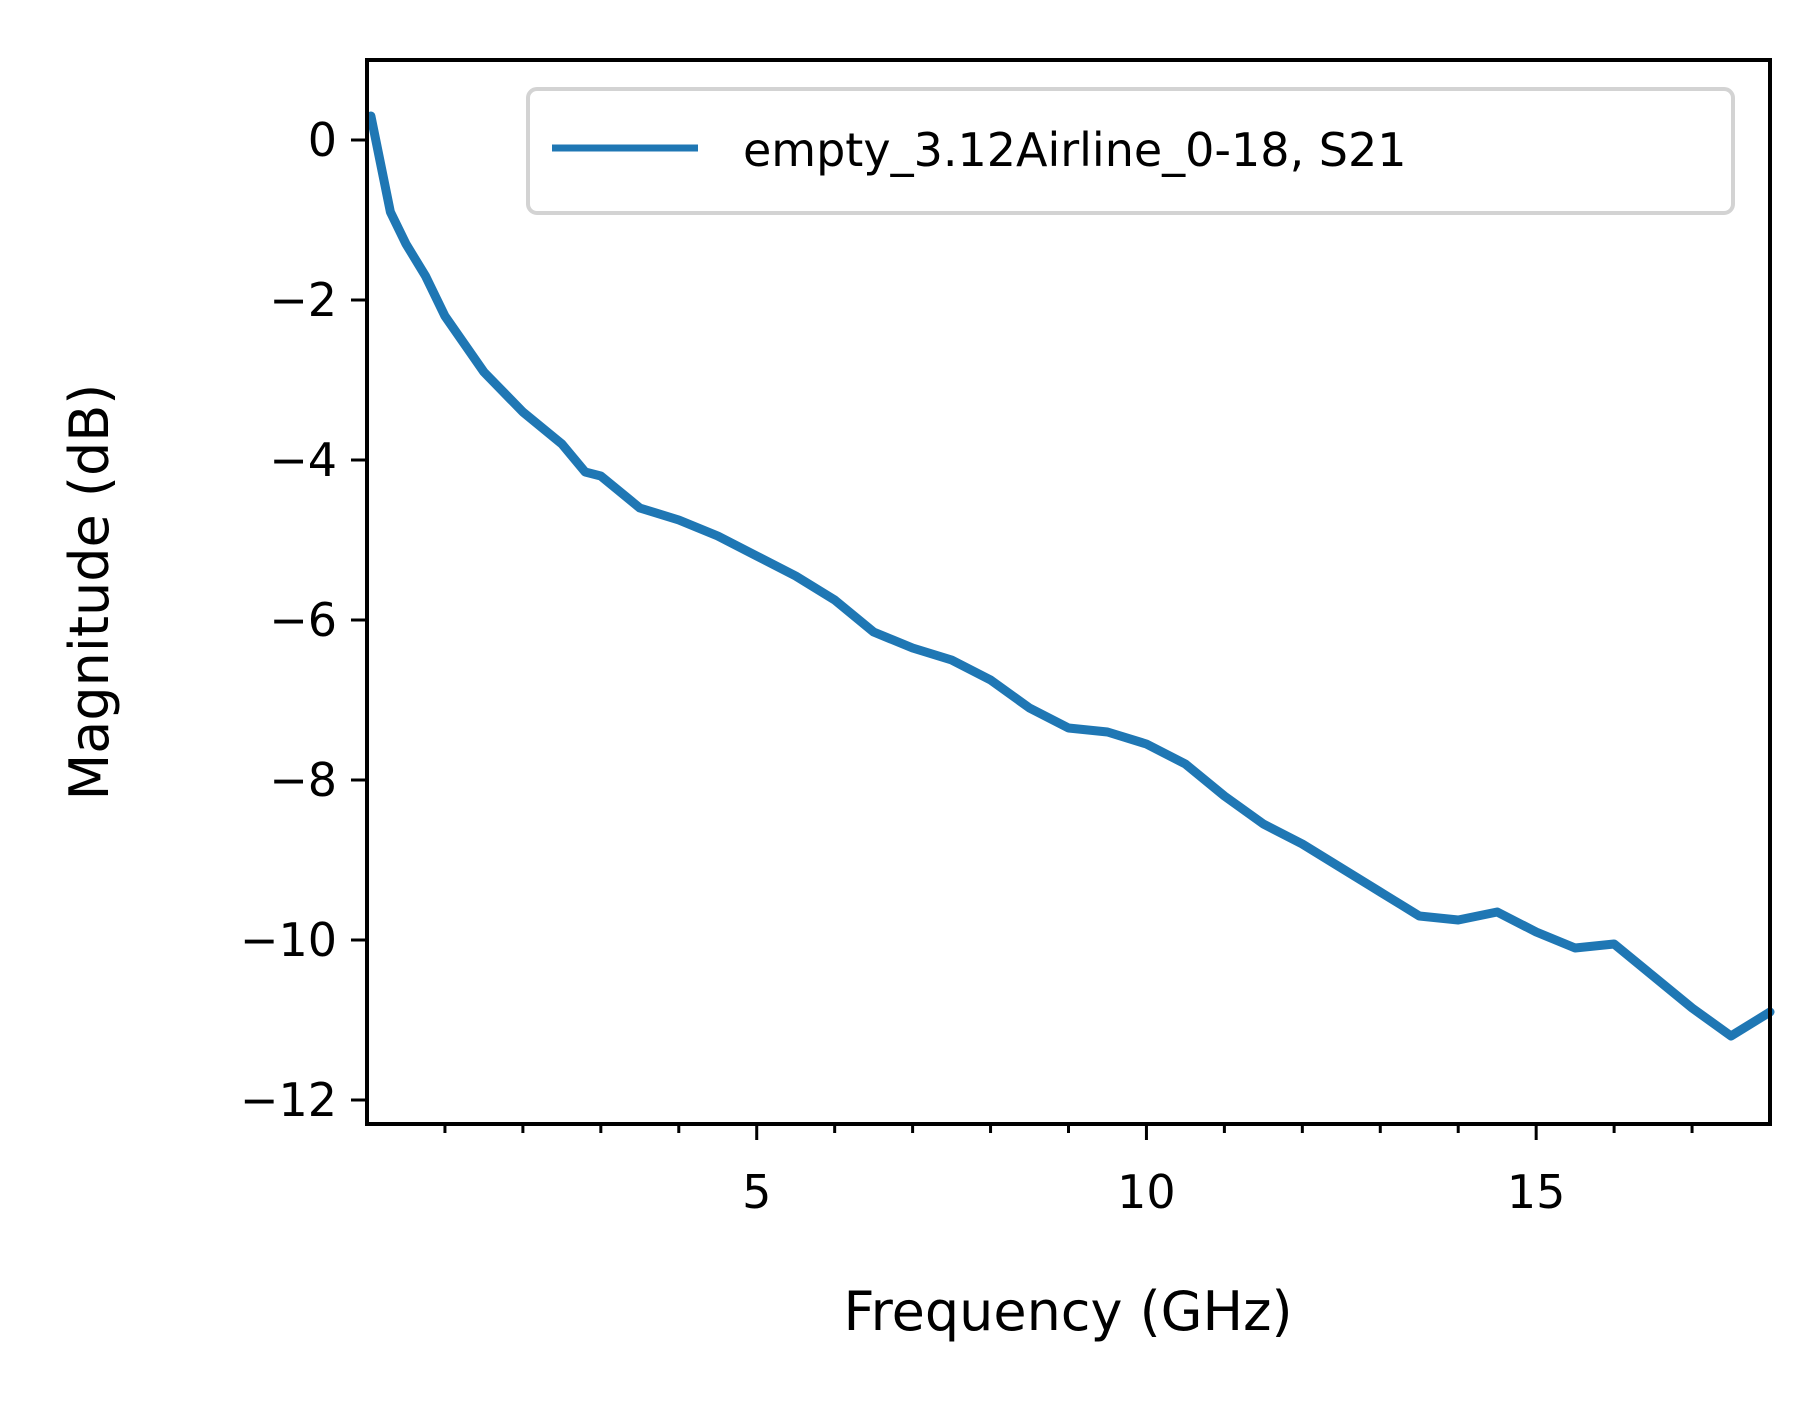  Describe the element at coordinates (1536, 1192) in the screenshot. I see `x-tick-label: 15` at that location.